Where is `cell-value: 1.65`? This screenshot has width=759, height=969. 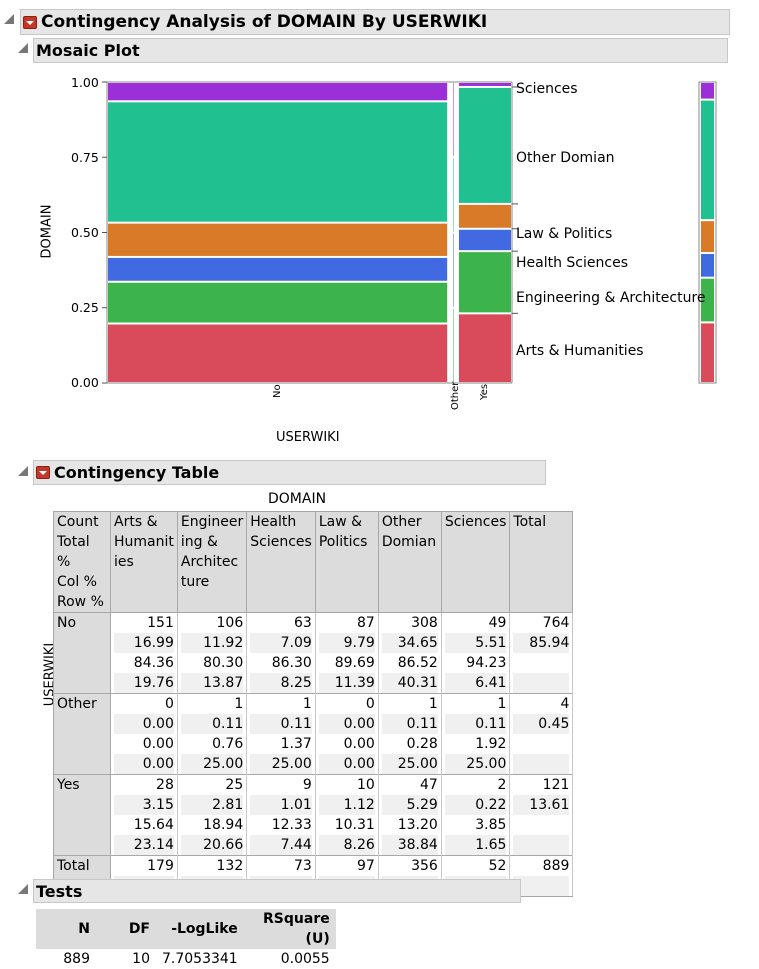
cell-value: 1.65 is located at coordinates (475, 845).